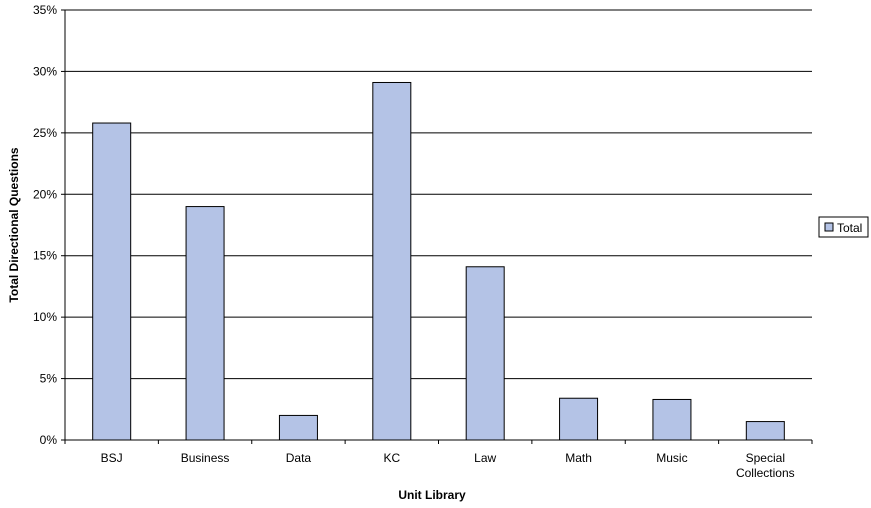 The width and height of the screenshot is (871, 508). Describe the element at coordinates (45, 194) in the screenshot. I see `y-tick-label: 20%` at that location.